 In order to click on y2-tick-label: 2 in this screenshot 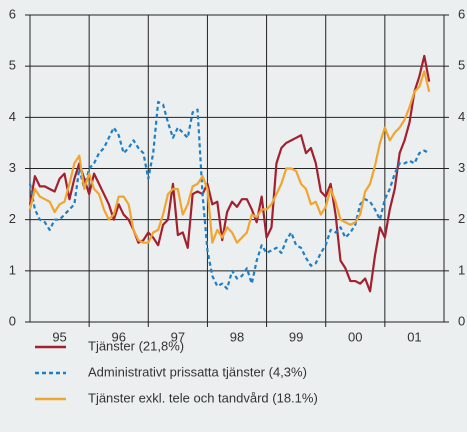, I will do `click(461, 218)`.